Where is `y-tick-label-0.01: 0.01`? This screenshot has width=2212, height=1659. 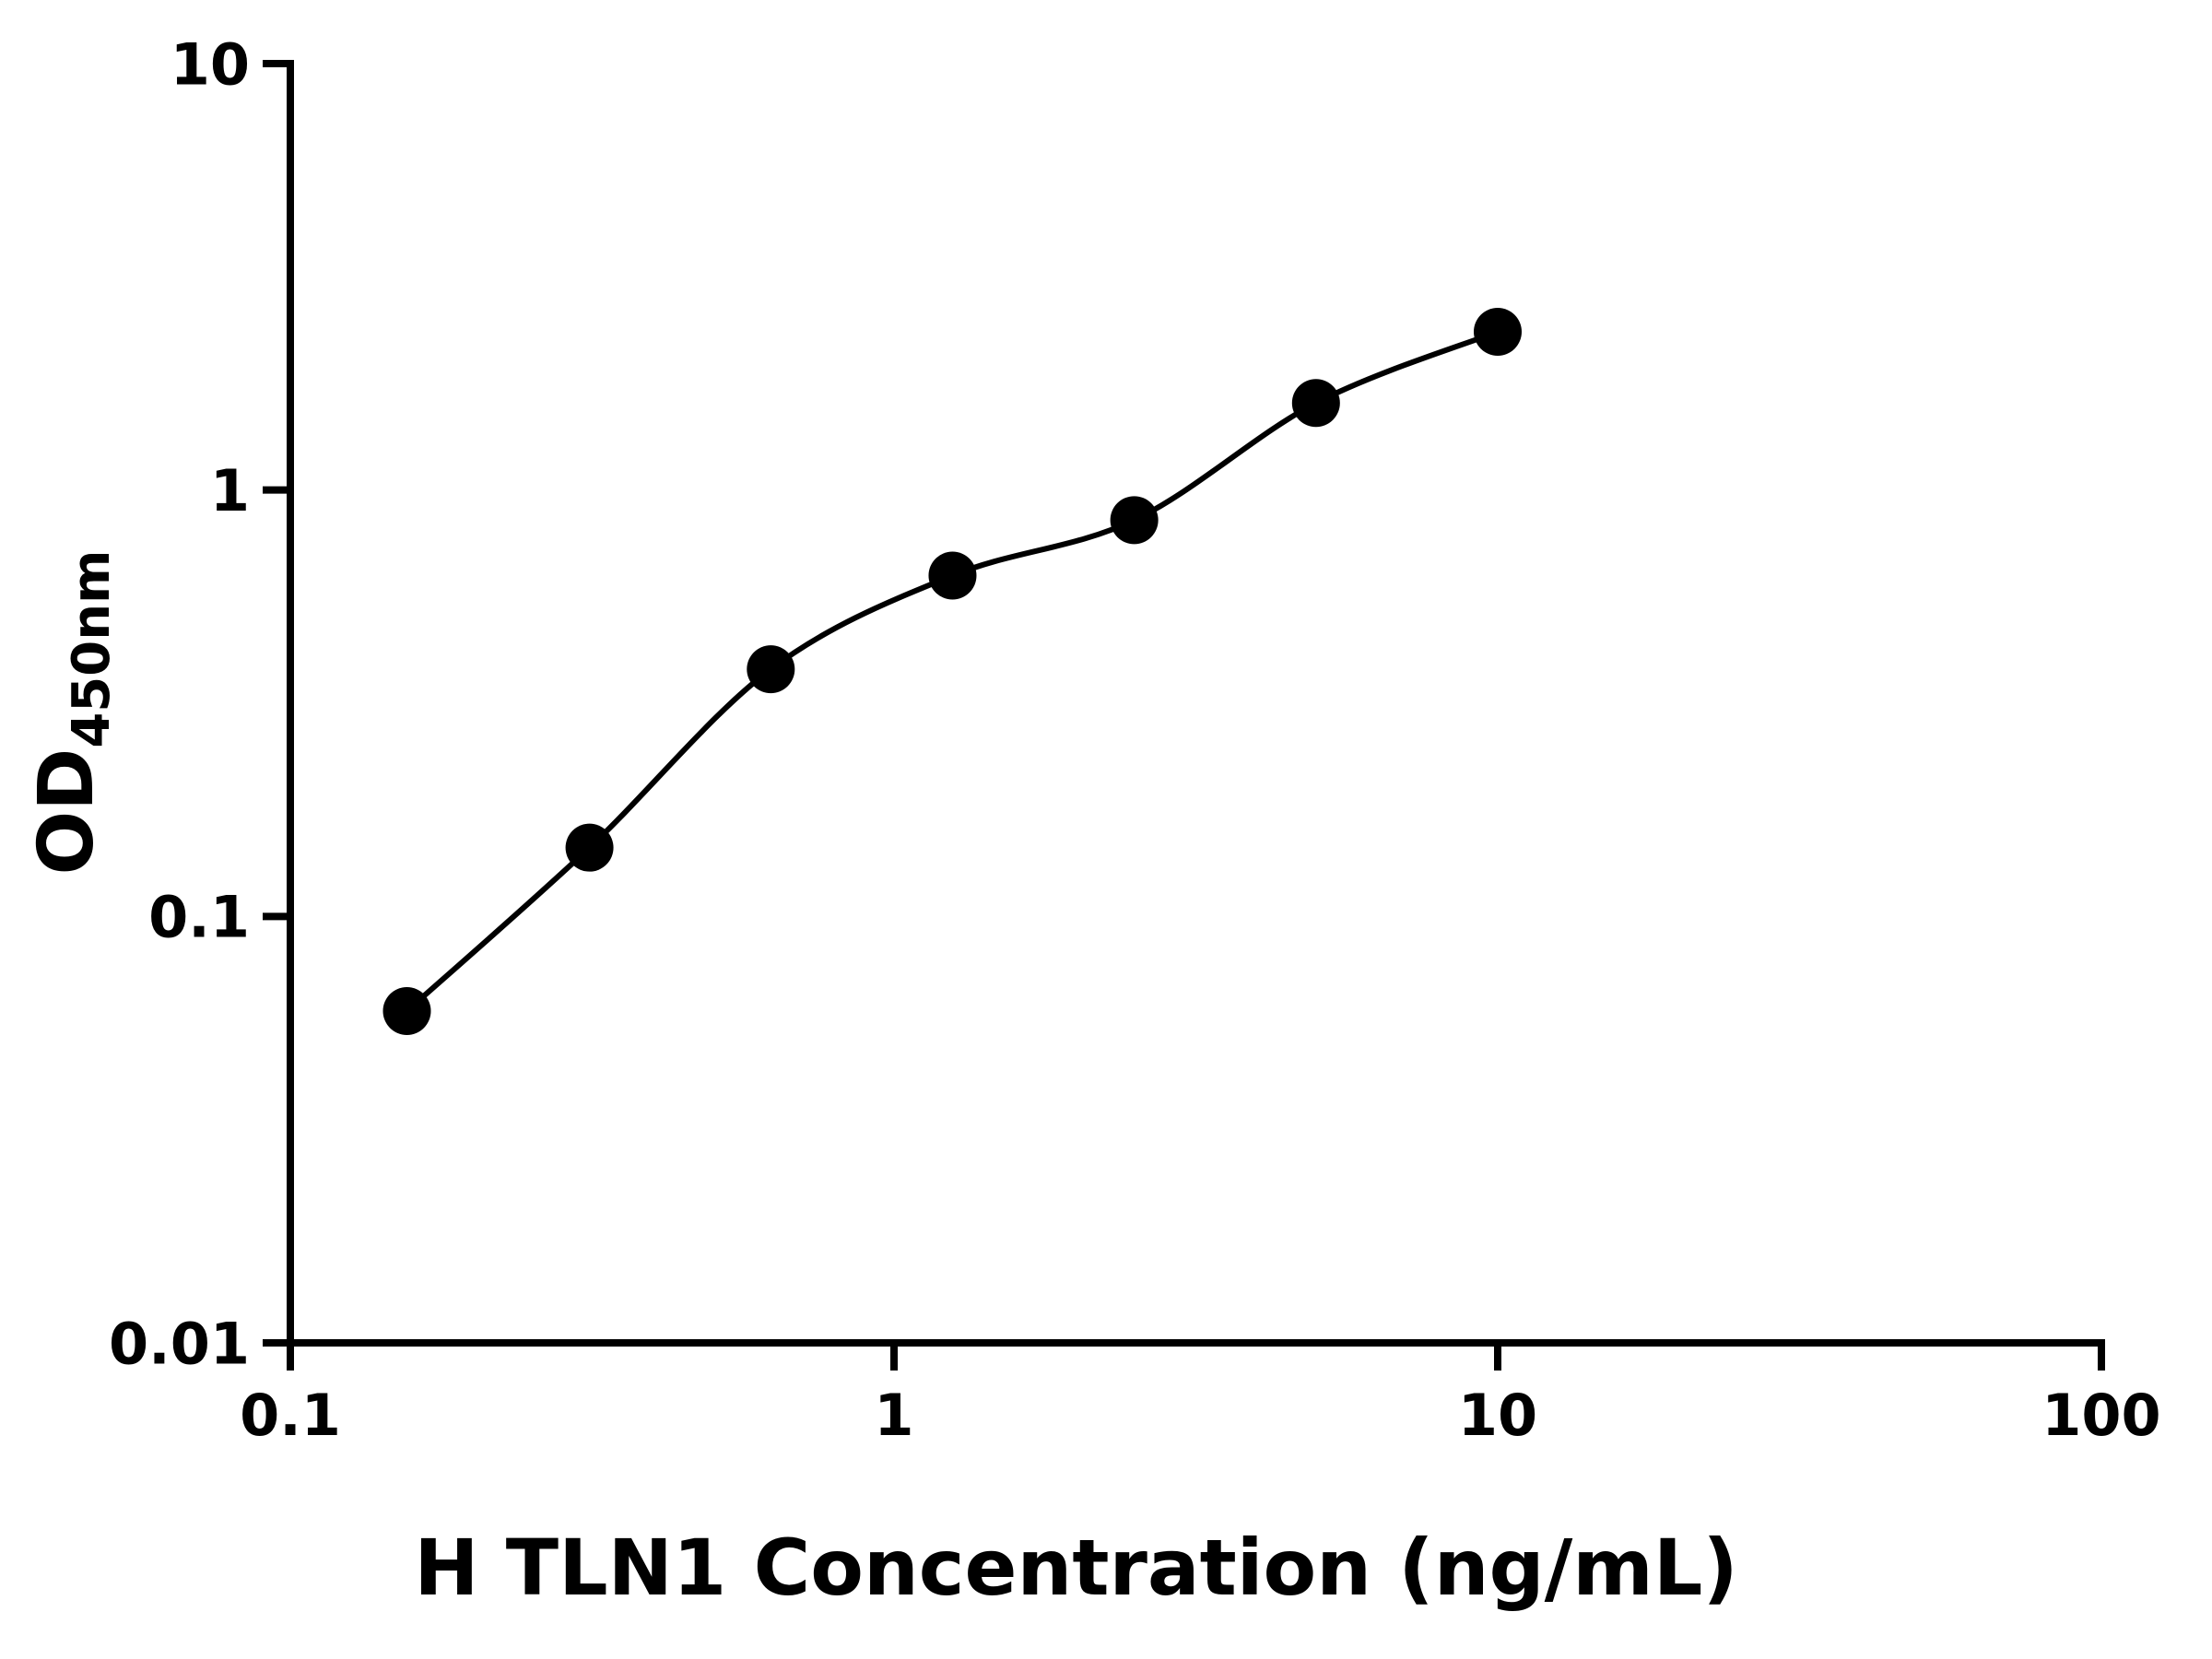 y-tick-label-0.01: 0.01 is located at coordinates (179, 1343).